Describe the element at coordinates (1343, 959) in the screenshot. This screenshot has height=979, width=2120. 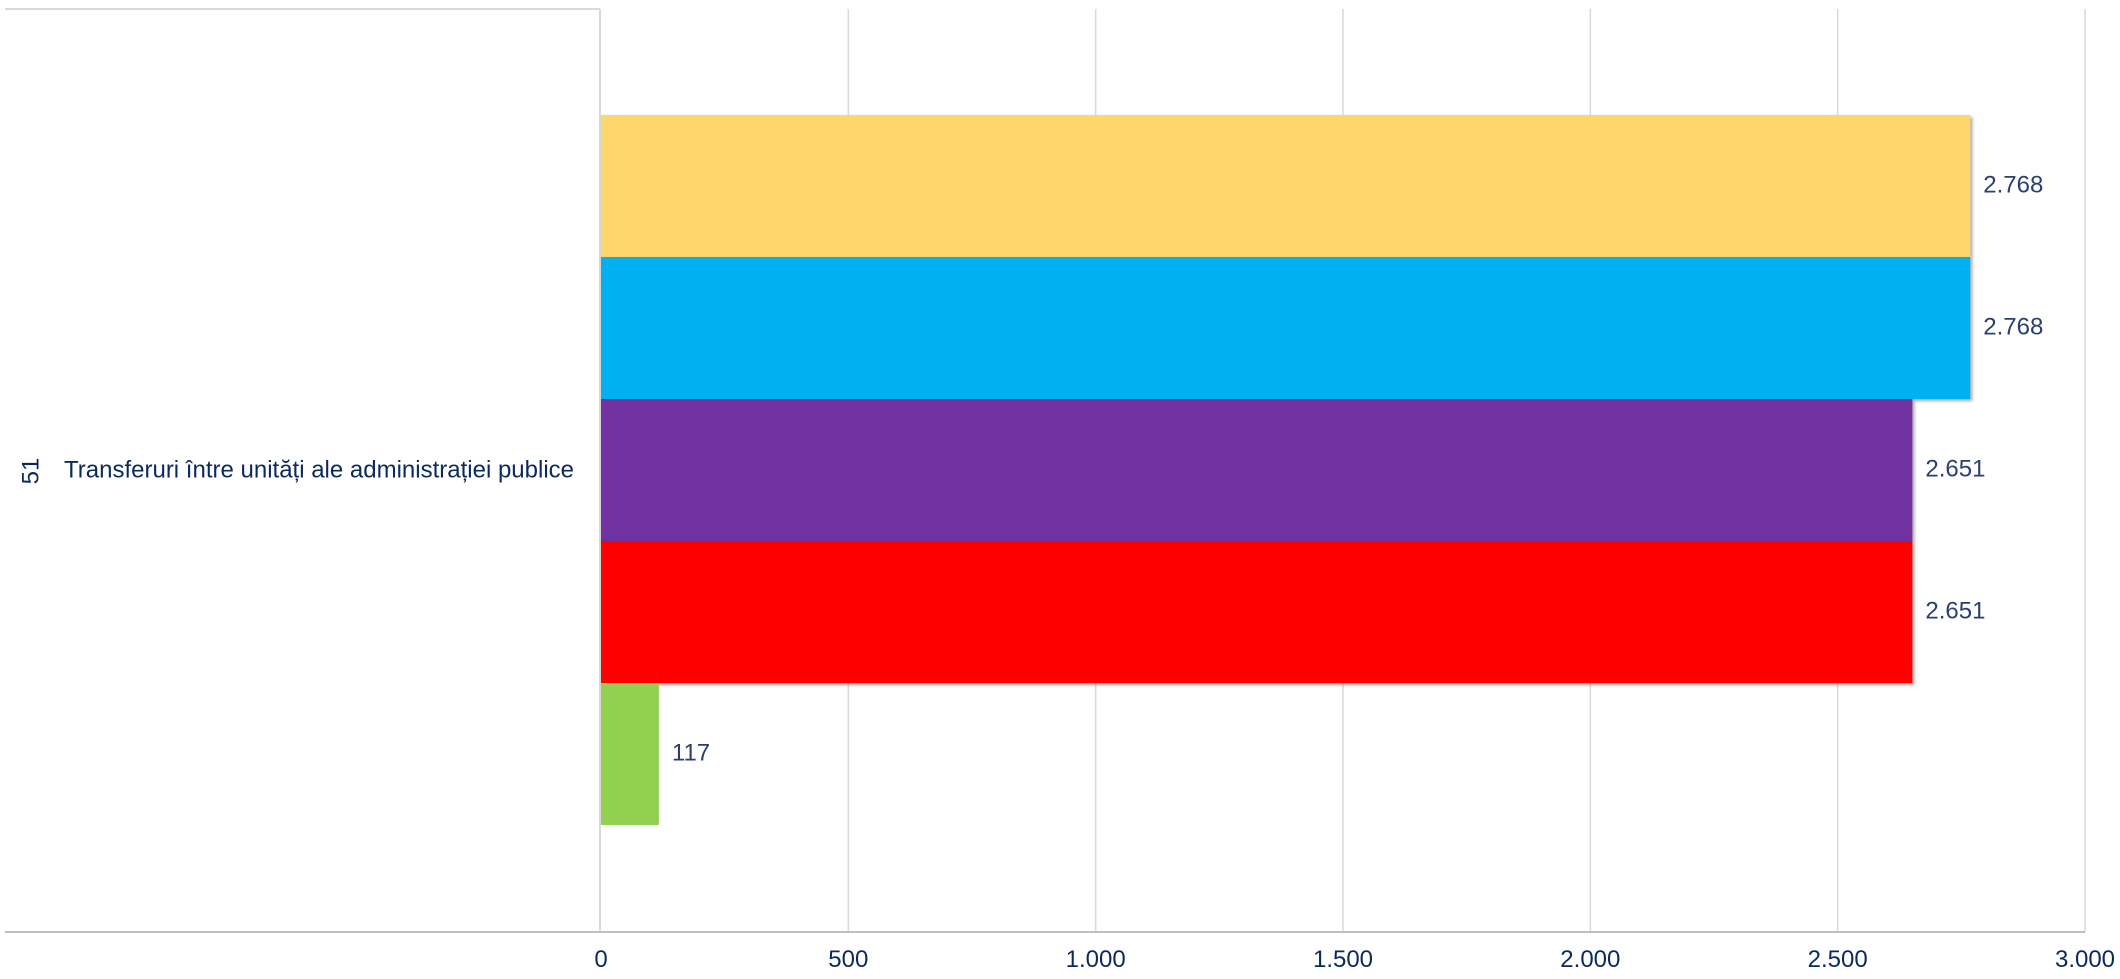
I see `x-tick-label: 1.500` at that location.